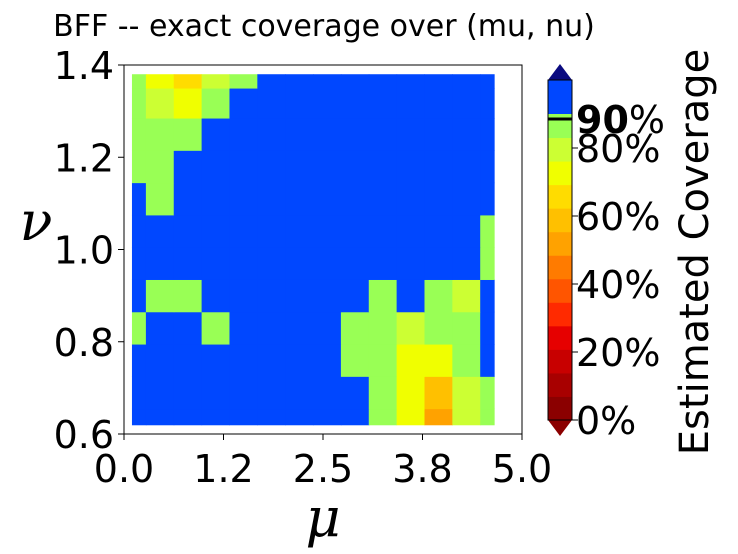  What do you see at coordinates (323, 469) in the screenshot?
I see `x-tick-label: 2.5` at bounding box center [323, 469].